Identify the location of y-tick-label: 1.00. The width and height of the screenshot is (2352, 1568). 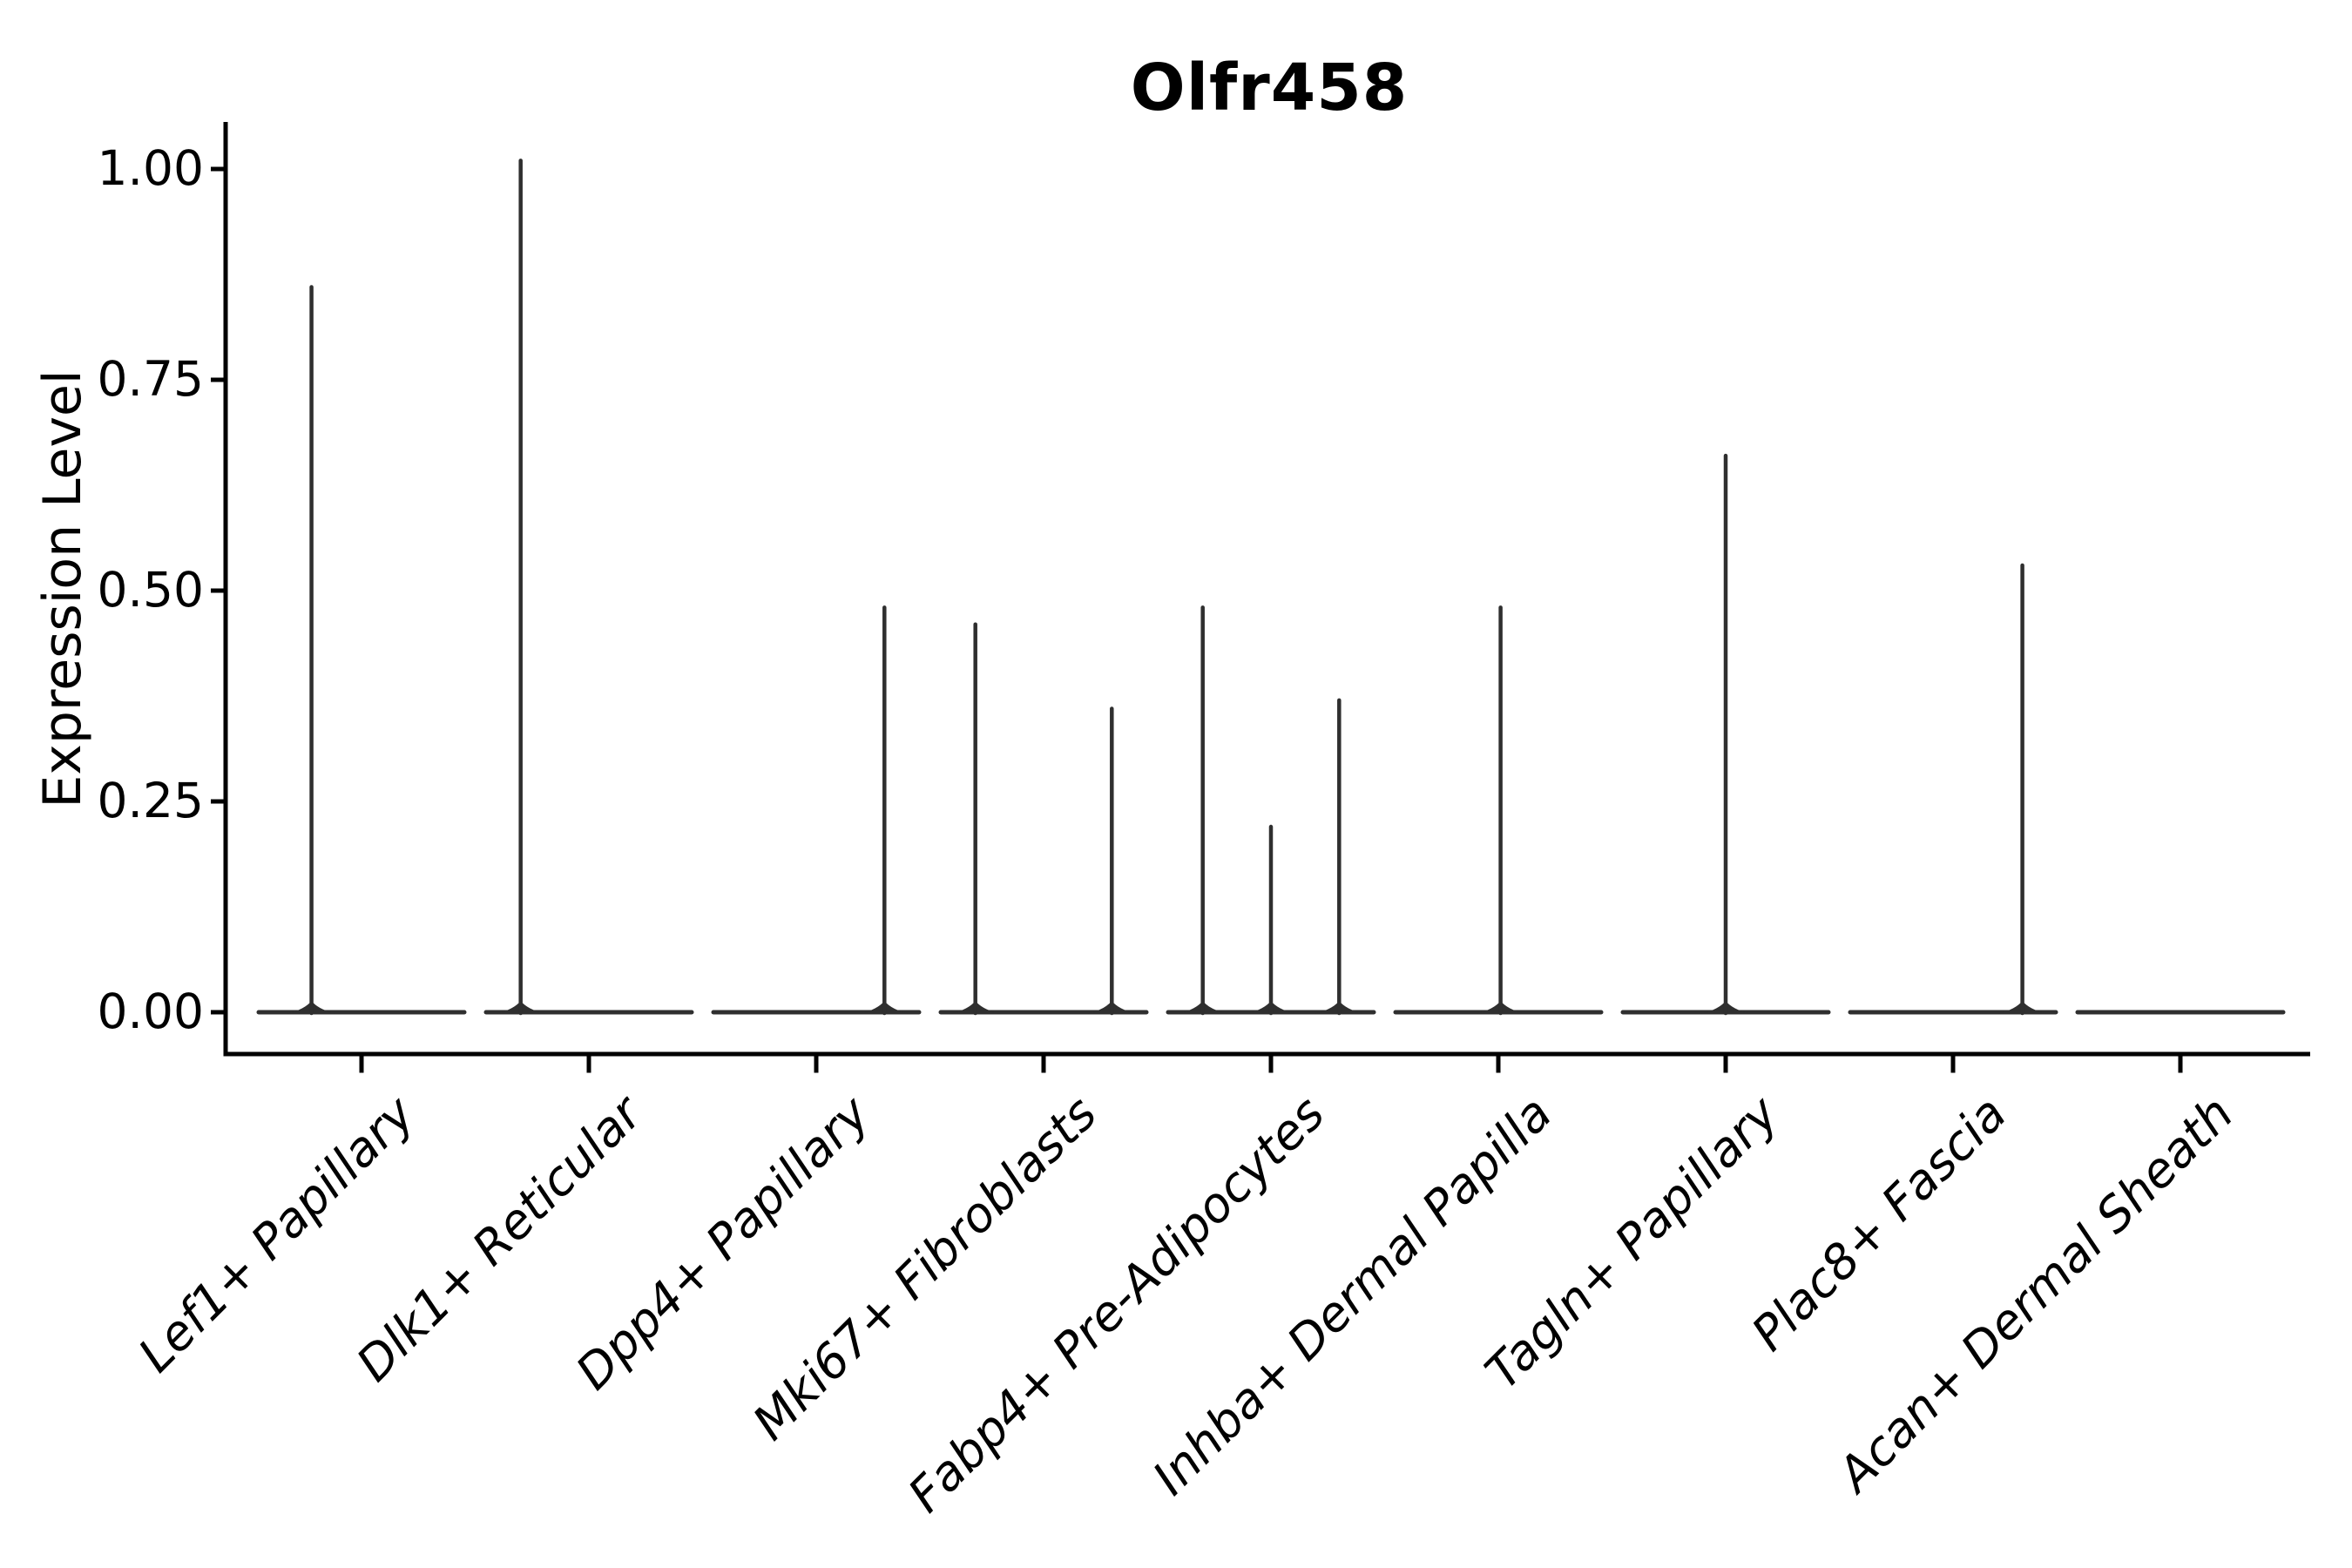
(150, 168).